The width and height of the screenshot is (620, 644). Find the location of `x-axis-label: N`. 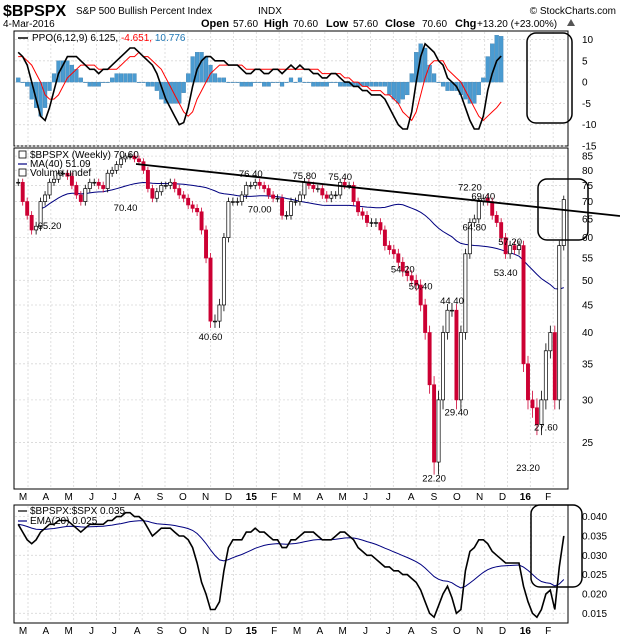

x-axis-label: N is located at coordinates (205, 497).